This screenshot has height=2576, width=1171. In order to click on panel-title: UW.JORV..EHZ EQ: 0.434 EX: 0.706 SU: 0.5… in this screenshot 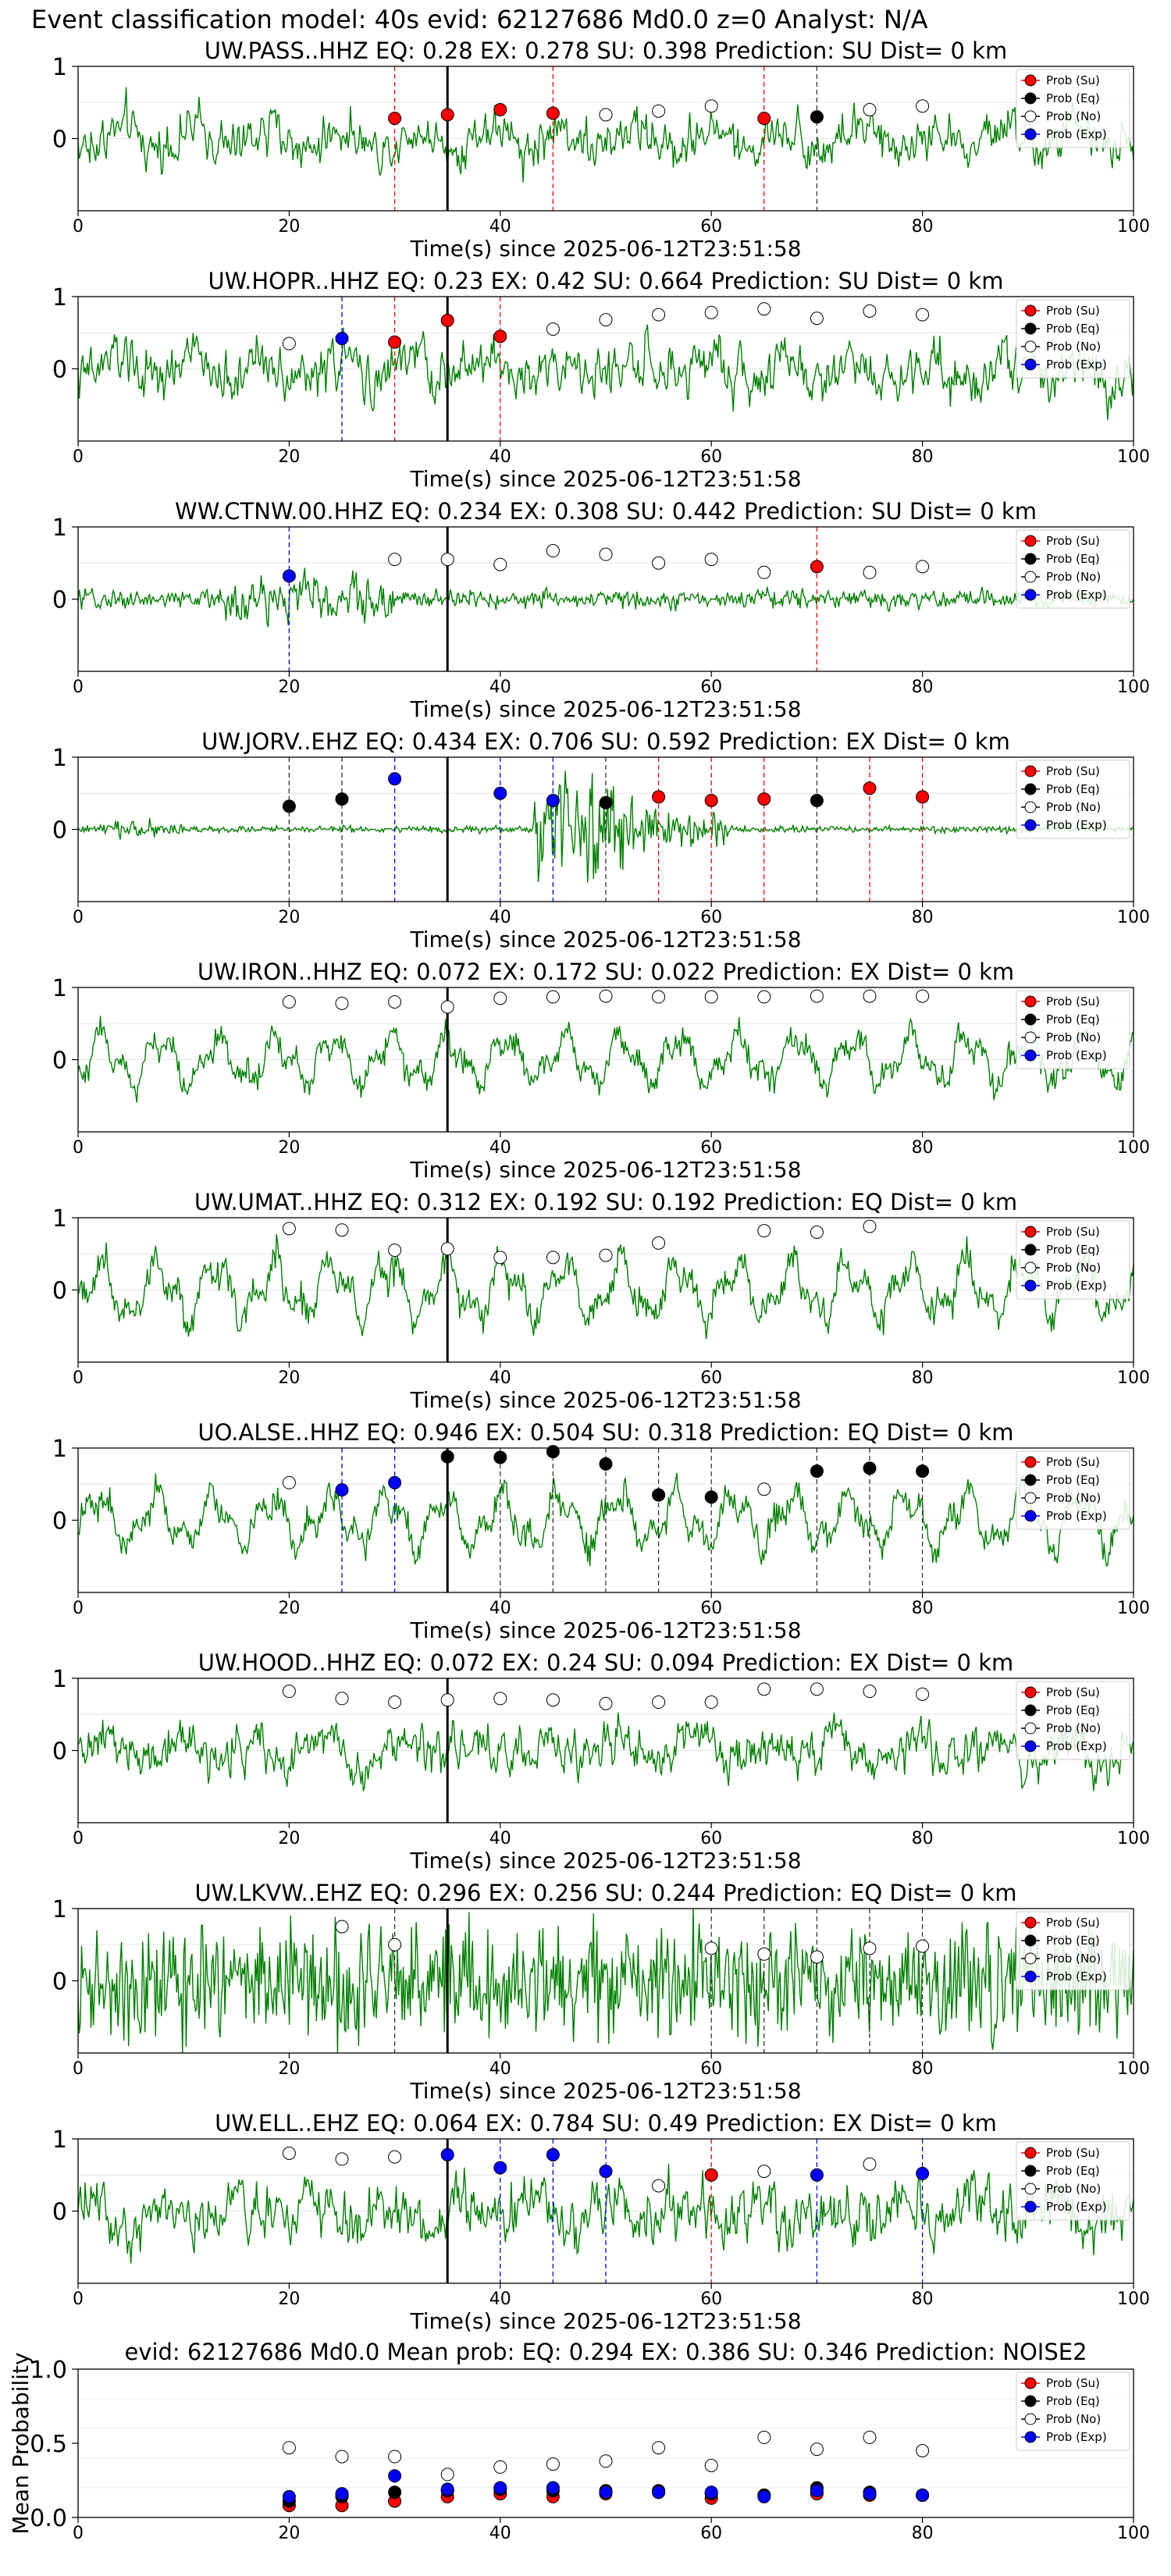, I will do `click(605, 741)`.